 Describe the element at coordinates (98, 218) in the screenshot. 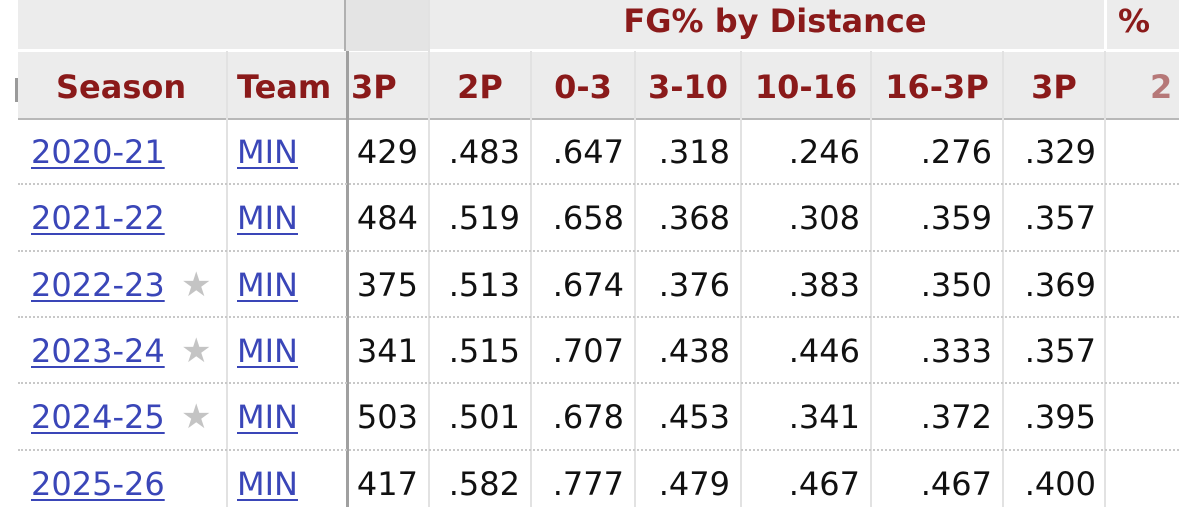

I see `season-link: 2021-22` at that location.